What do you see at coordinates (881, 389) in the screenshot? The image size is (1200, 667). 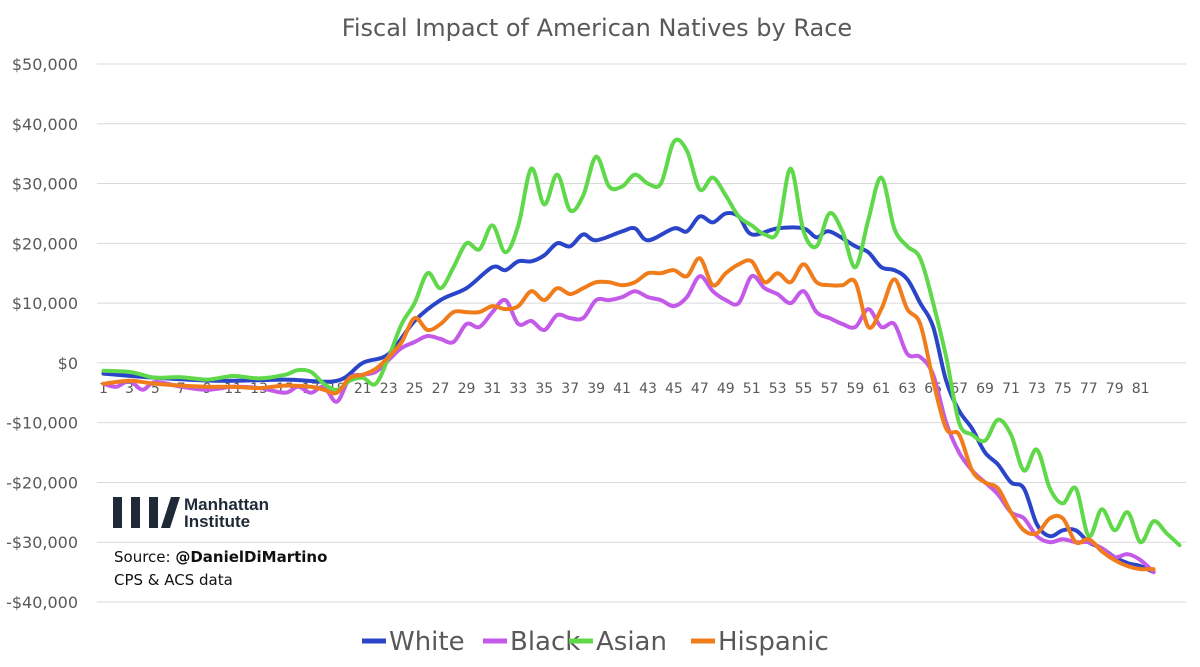 I see `x-tick-label: 61` at bounding box center [881, 389].